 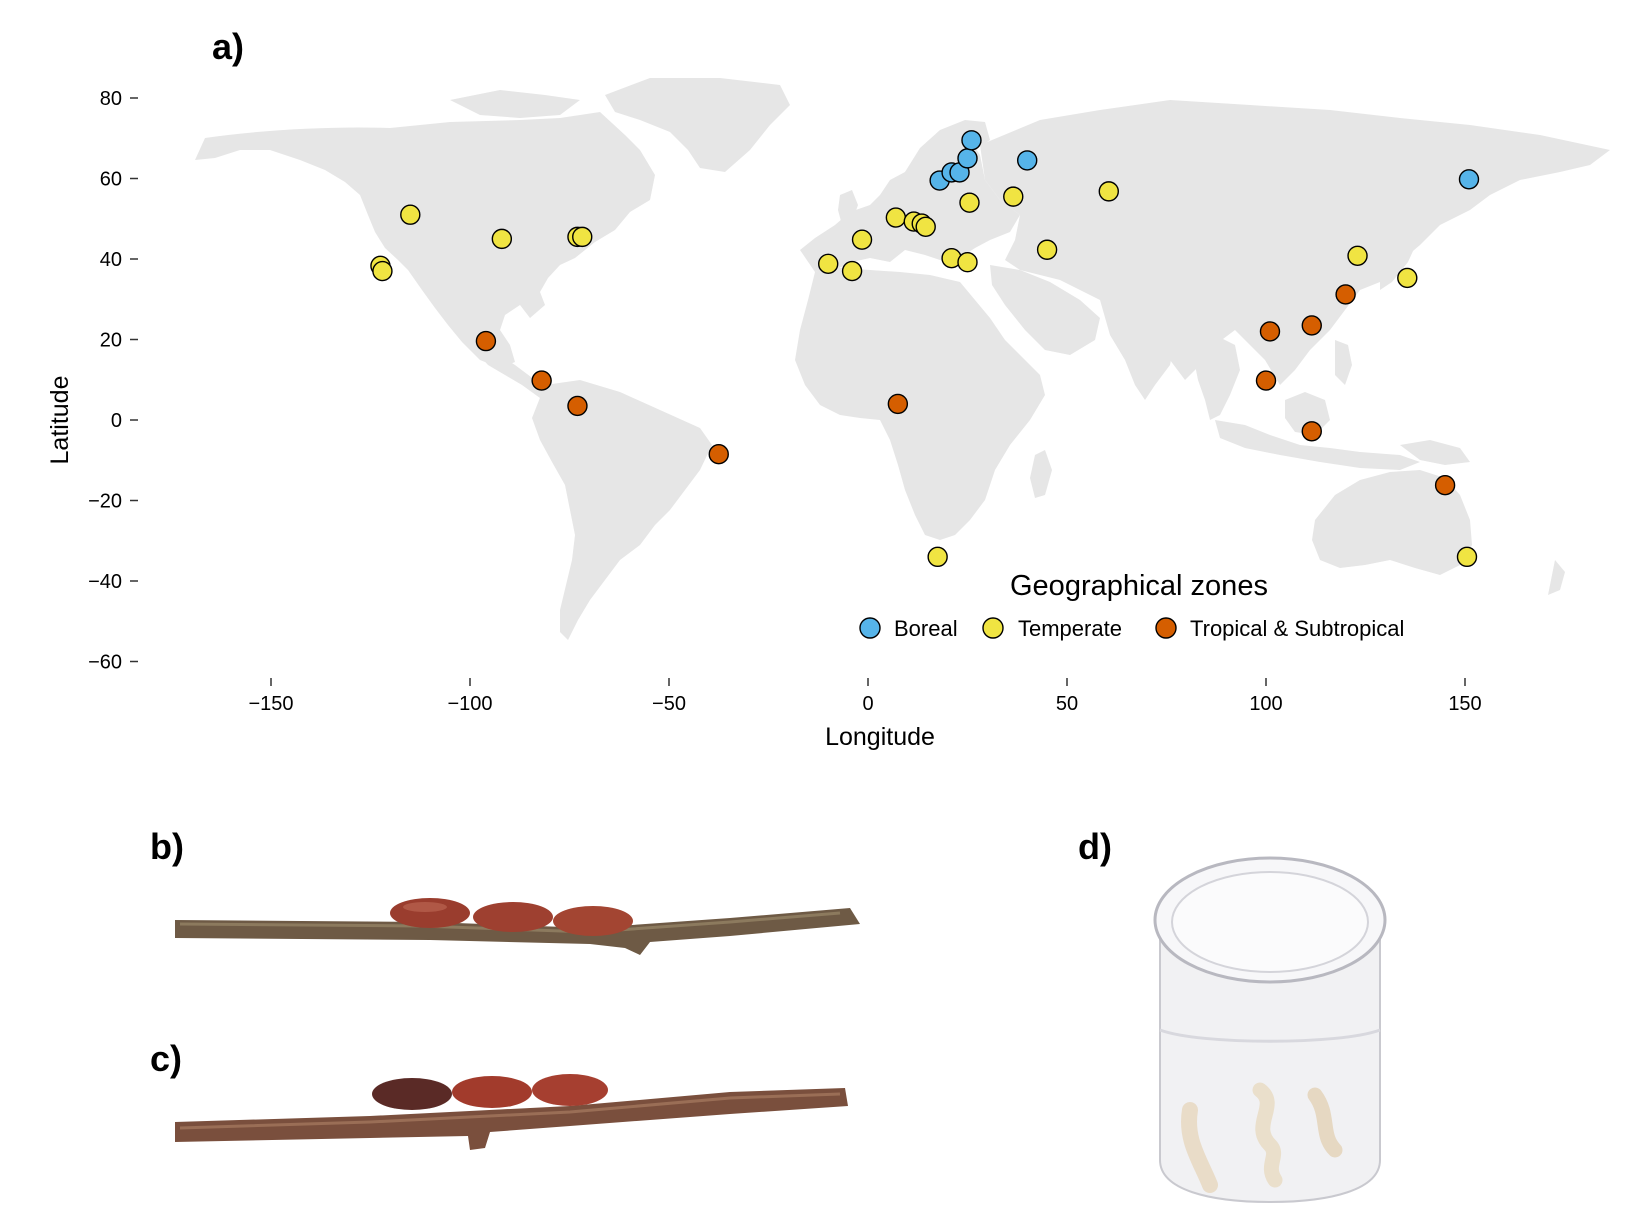 What do you see at coordinates (1392, 522) in the screenshot?
I see `landmass-australia` at bounding box center [1392, 522].